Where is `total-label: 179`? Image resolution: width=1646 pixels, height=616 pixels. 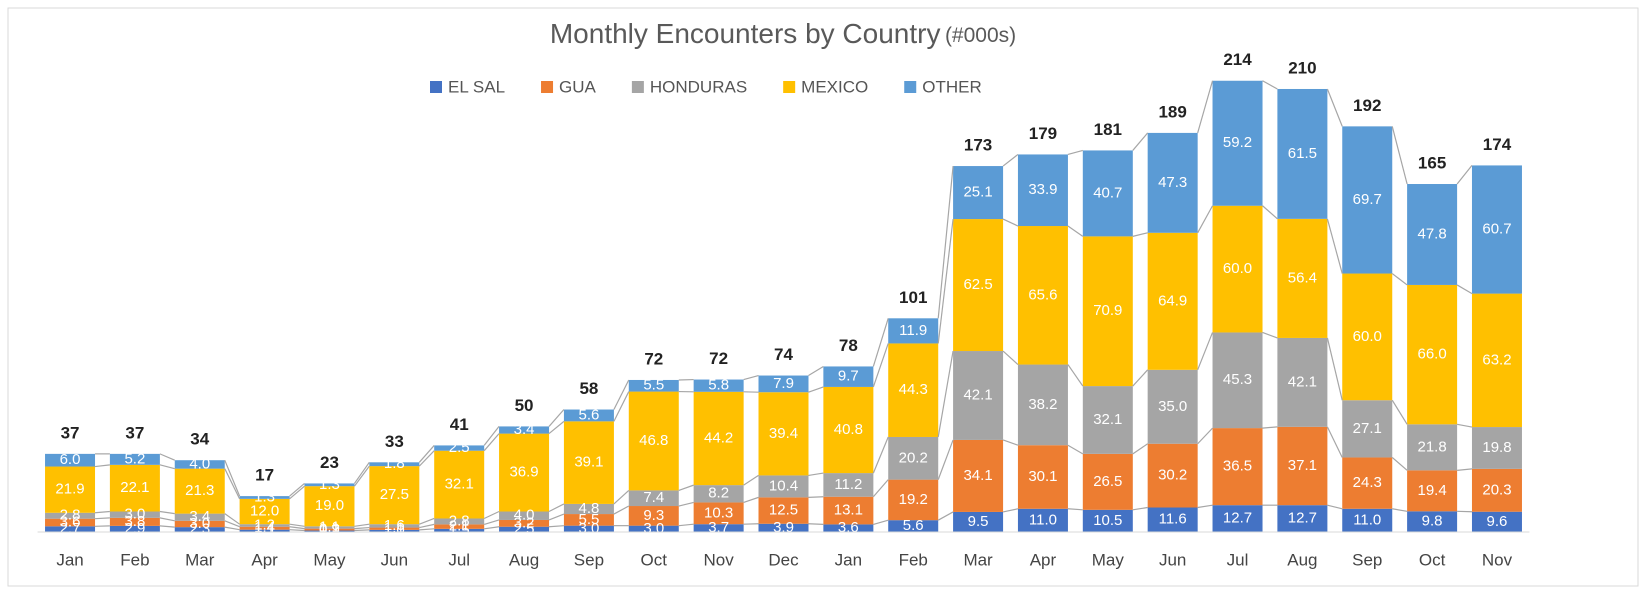 total-label: 179 is located at coordinates (1043, 133).